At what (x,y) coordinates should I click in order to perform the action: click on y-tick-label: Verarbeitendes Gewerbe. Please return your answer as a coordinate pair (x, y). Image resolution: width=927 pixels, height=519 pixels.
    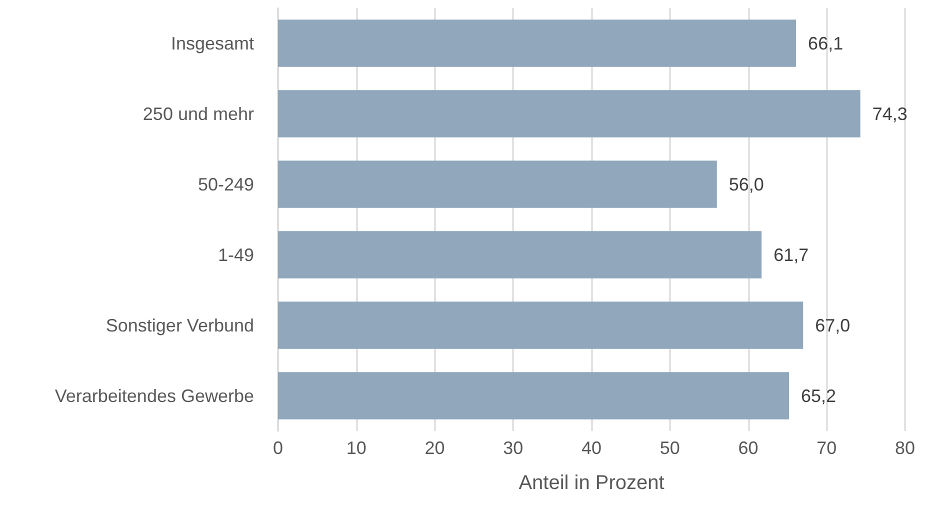
    Looking at the image, I should click on (154, 396).